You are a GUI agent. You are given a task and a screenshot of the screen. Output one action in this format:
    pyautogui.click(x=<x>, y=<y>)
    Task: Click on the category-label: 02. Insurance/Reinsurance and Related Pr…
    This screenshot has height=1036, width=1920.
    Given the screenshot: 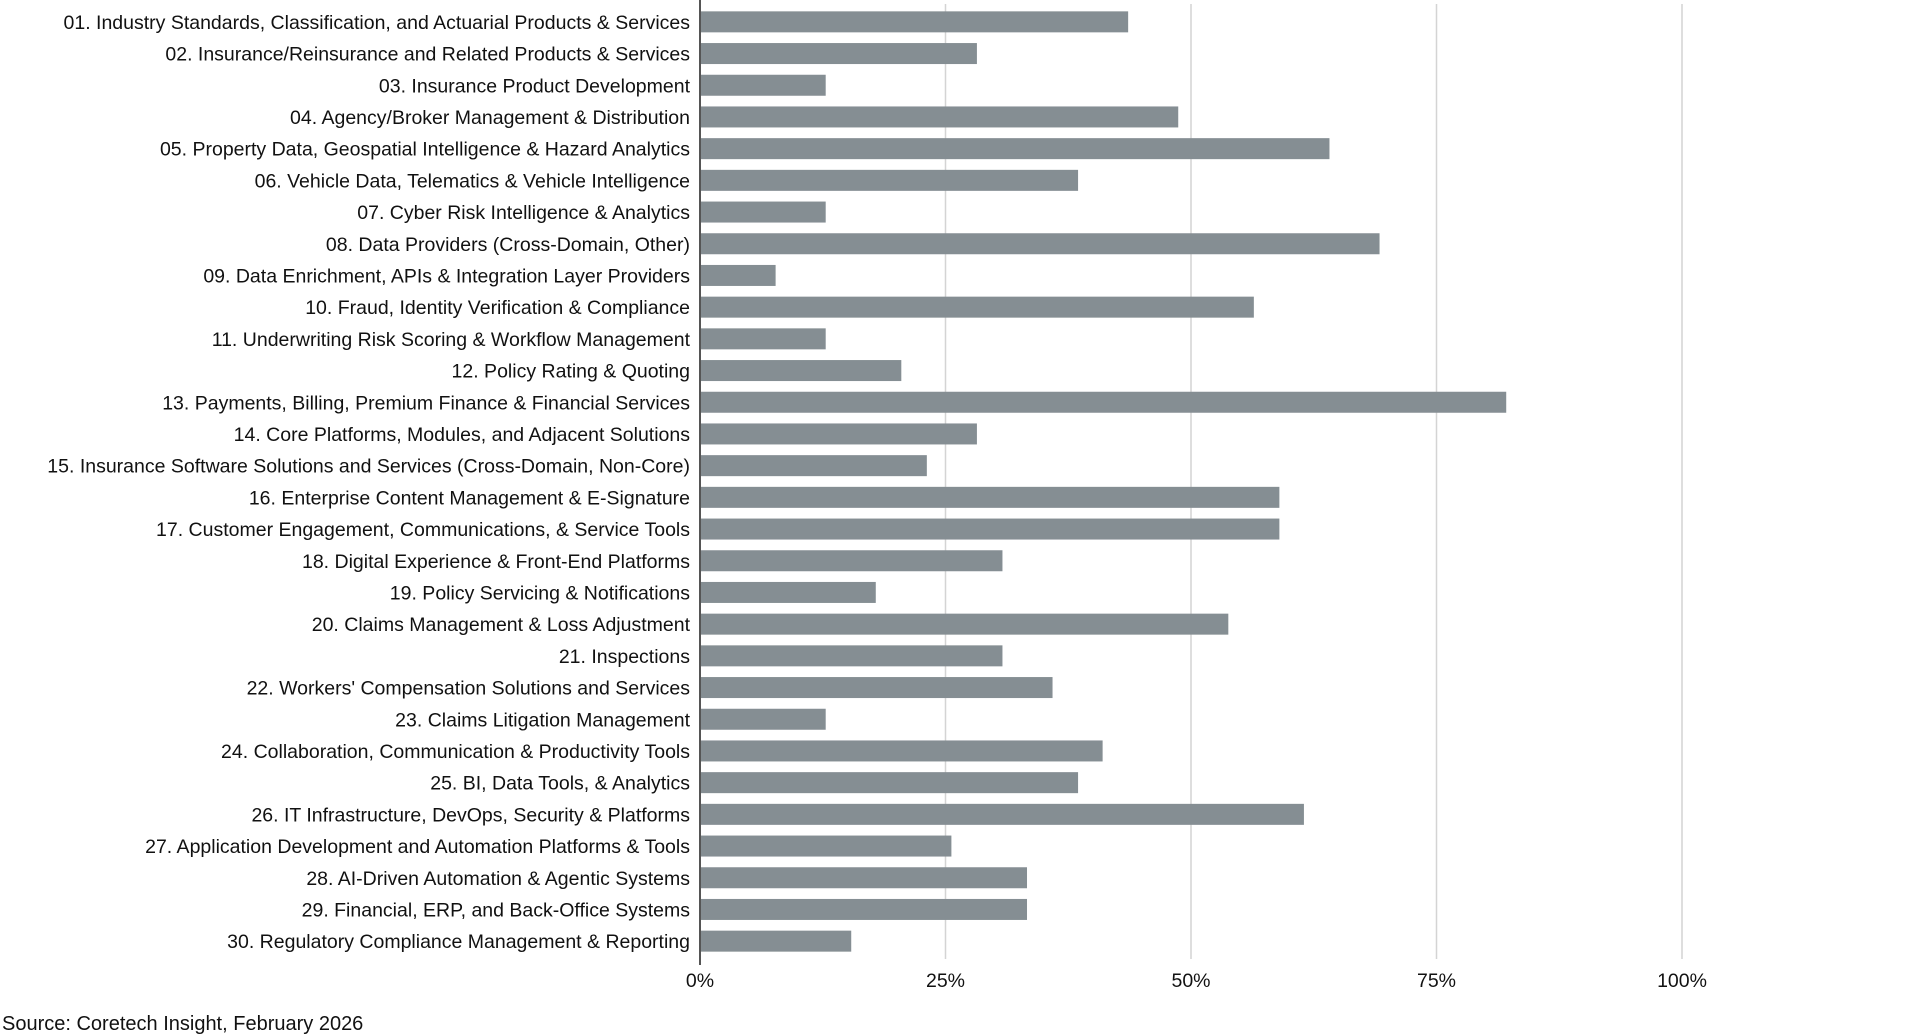 What is the action you would take?
    pyautogui.click(x=427, y=55)
    